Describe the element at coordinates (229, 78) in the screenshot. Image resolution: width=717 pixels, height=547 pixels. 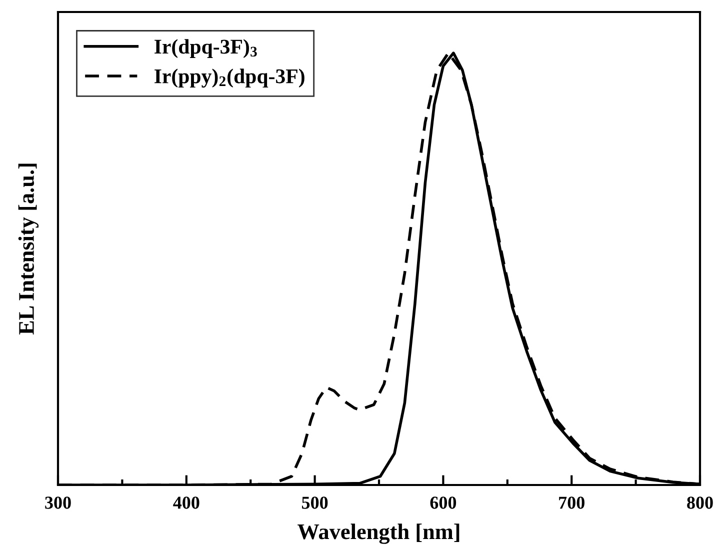
I see `legend-label: Ir(ppy)$_{2}$(dpq-3F)` at that location.